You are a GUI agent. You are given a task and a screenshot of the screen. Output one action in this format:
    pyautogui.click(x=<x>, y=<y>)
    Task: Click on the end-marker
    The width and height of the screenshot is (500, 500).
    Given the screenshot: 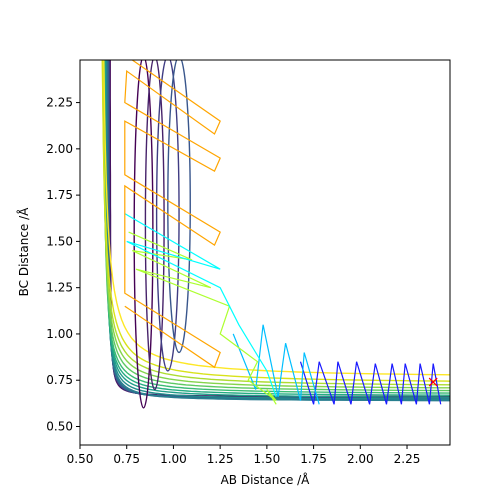 What is the action you would take?
    pyautogui.click(x=433, y=382)
    